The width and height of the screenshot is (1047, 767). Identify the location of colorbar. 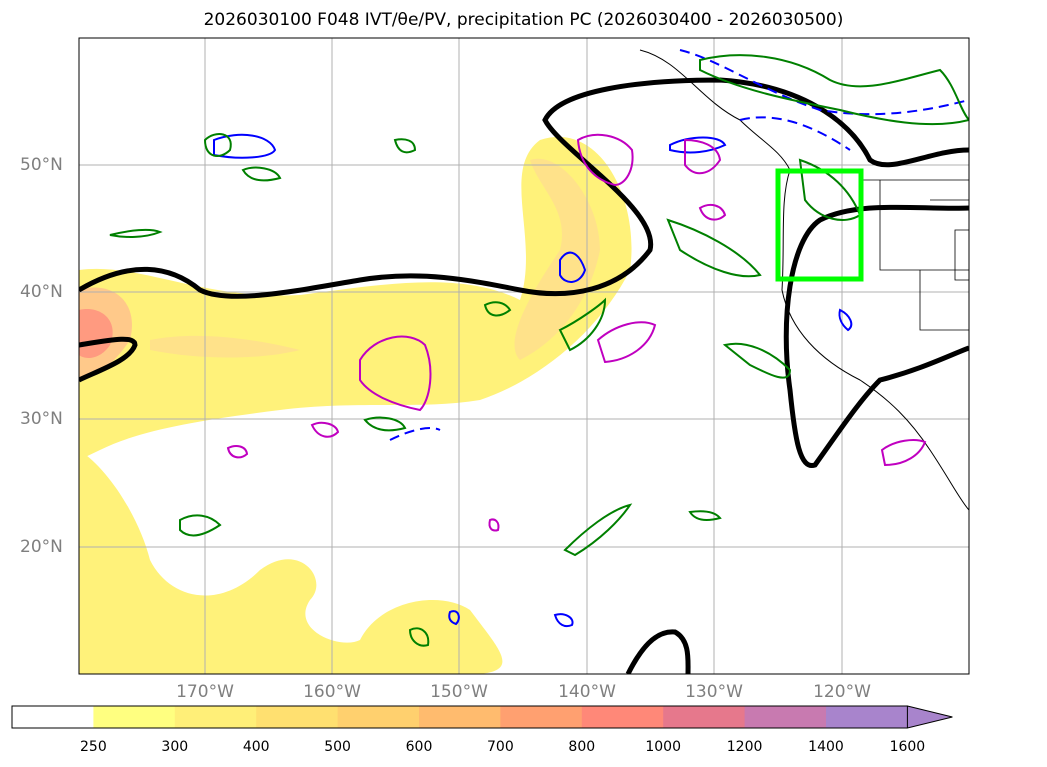
(482, 717).